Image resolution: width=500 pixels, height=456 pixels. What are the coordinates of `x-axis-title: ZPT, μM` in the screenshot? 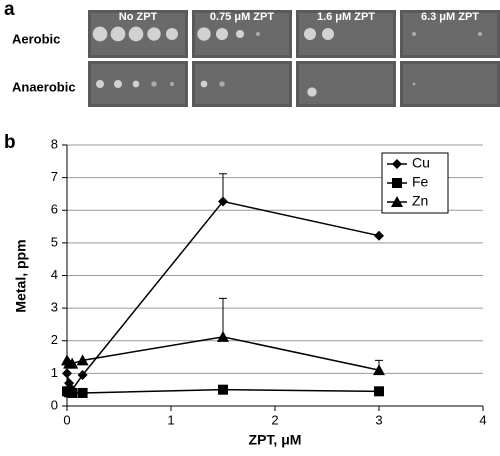 It's located at (275, 440).